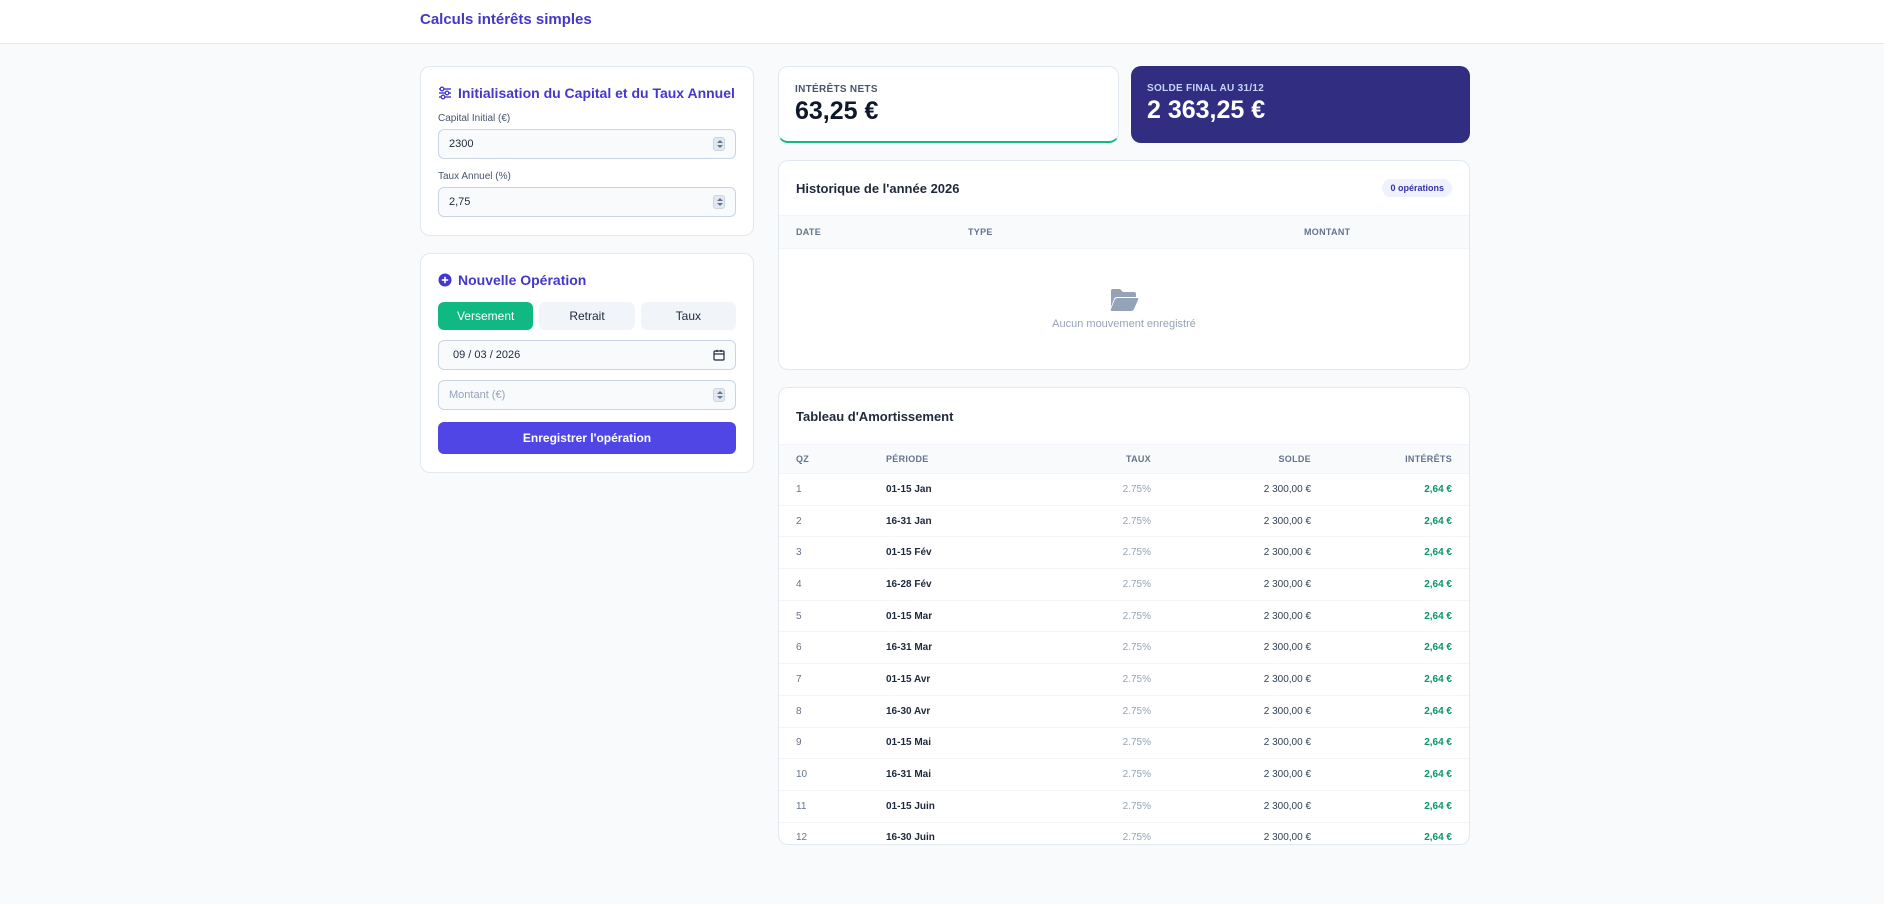 Image resolution: width=1884 pixels, height=904 pixels. What do you see at coordinates (486, 316) in the screenshot?
I see `tab-versement: Versement` at bounding box center [486, 316].